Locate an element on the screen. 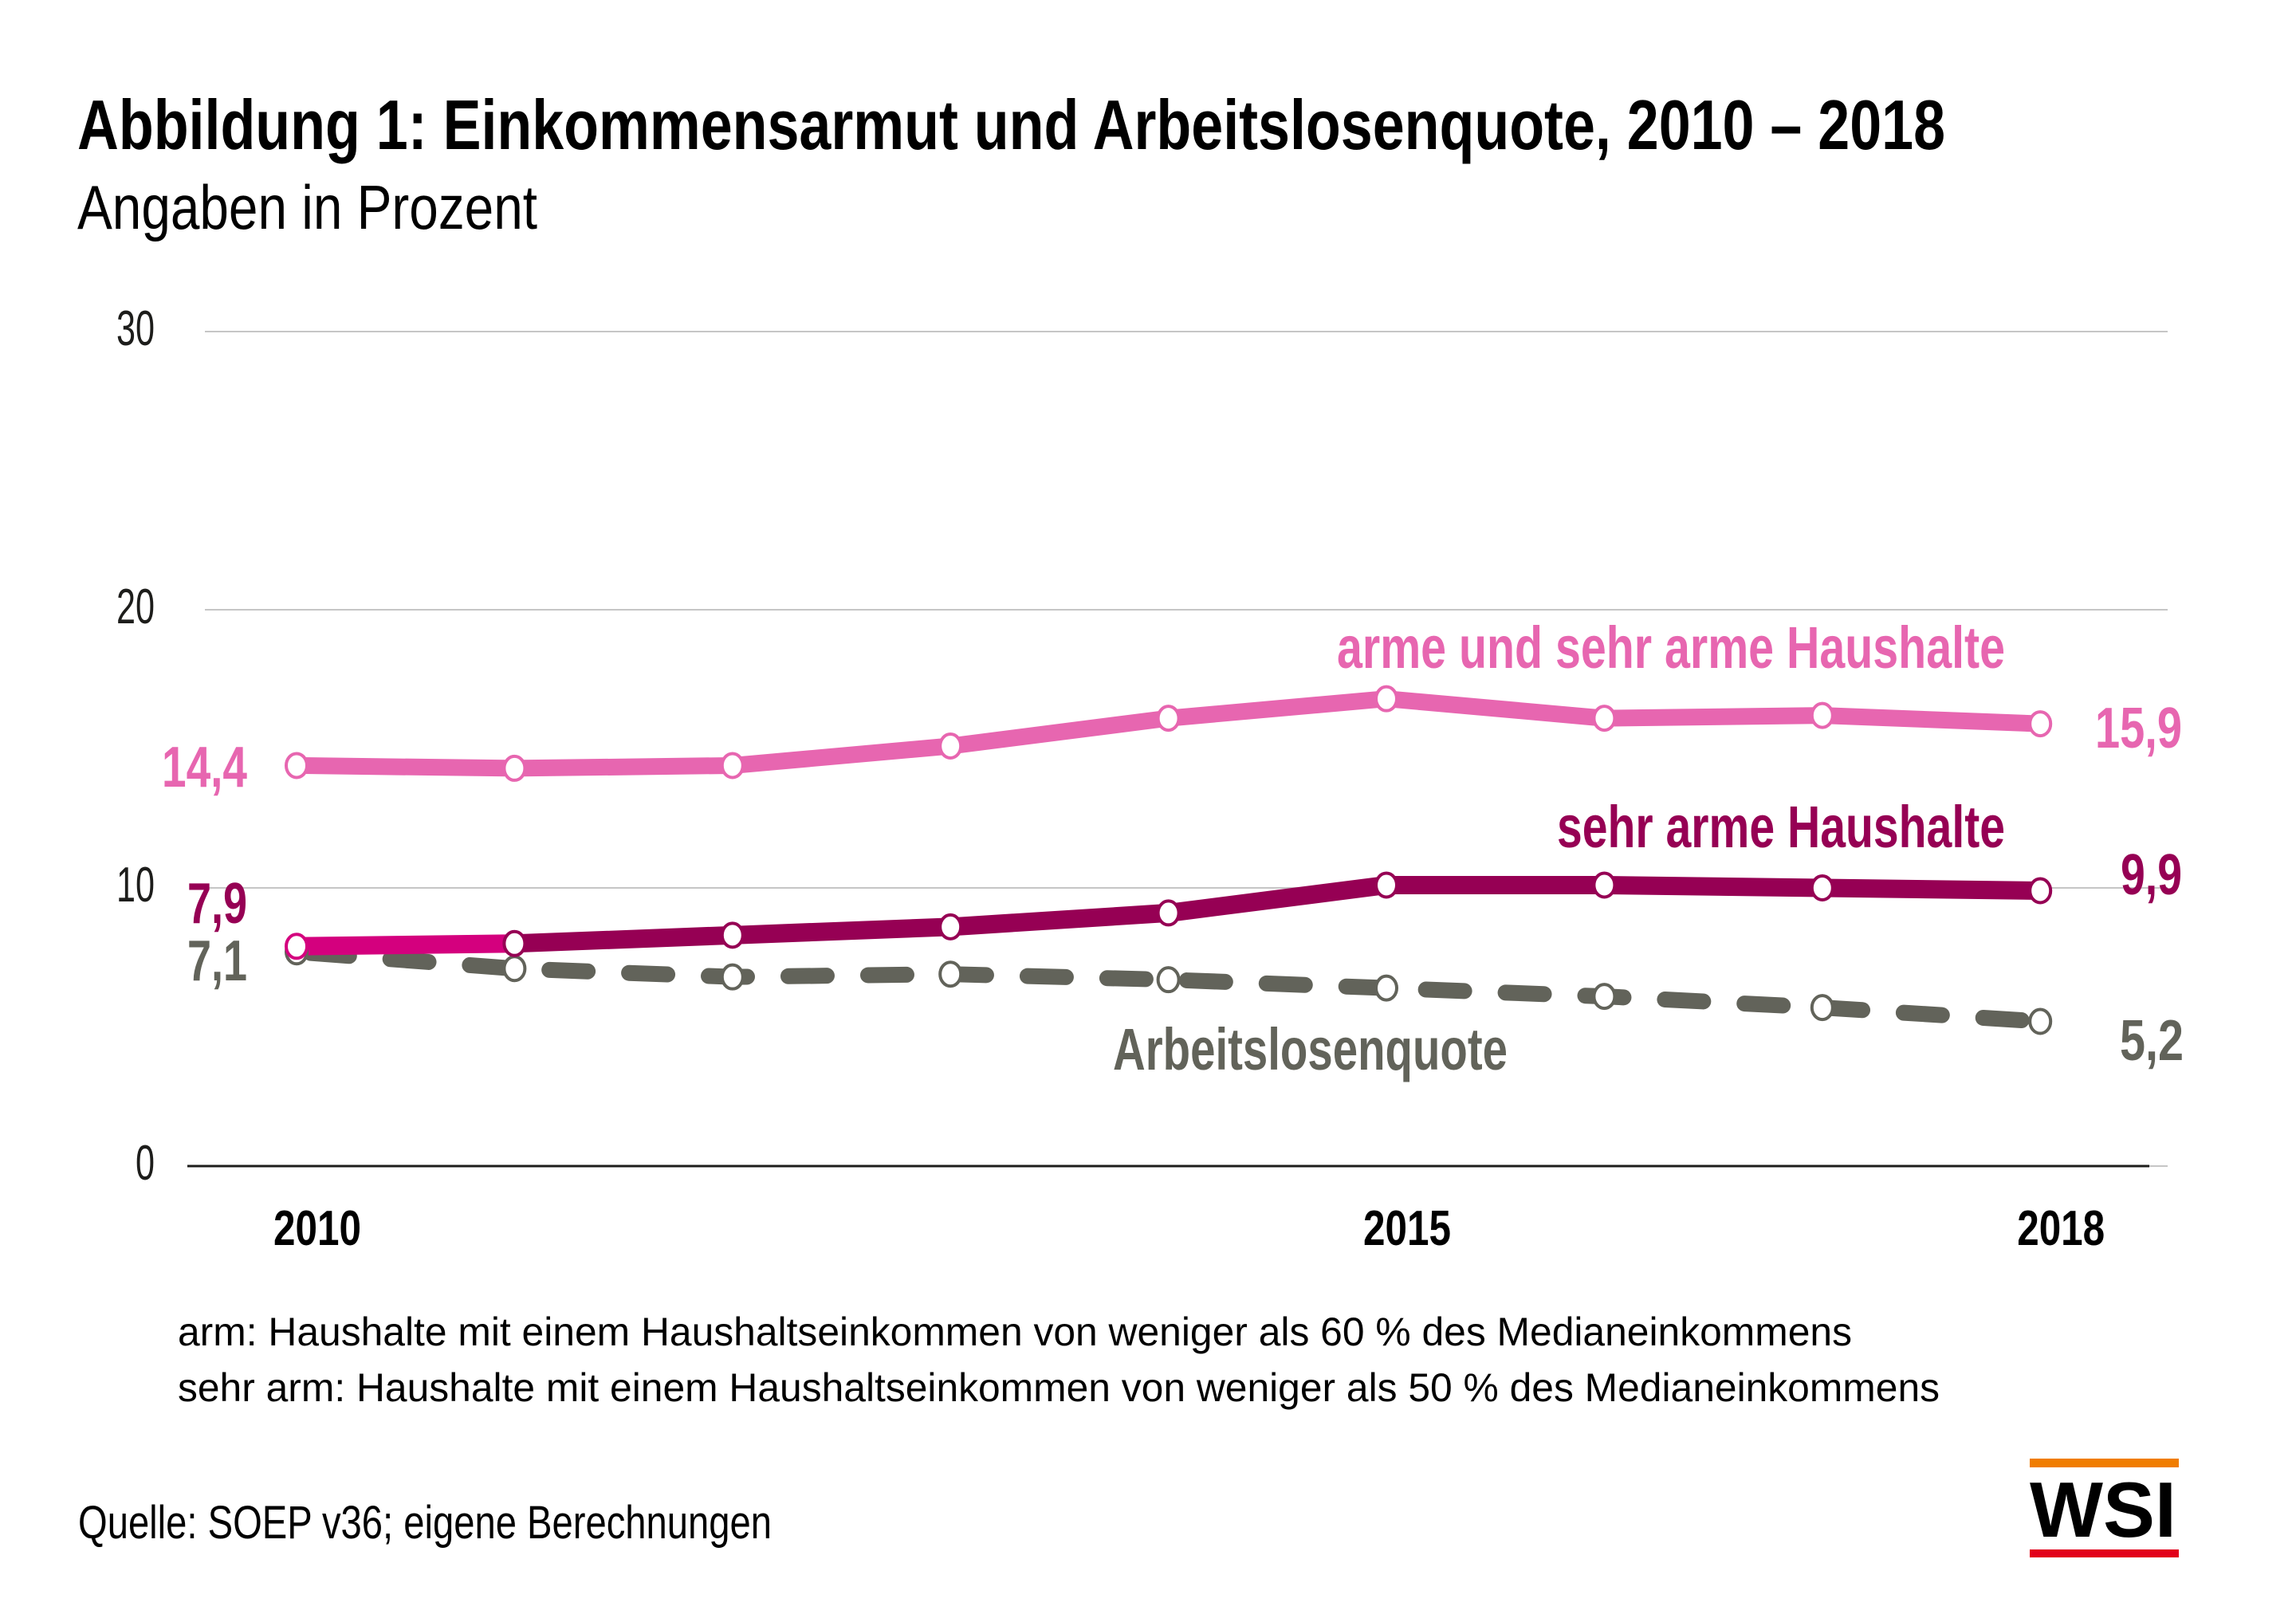 This screenshot has width=2296, height=1618. data-point-sehr-arme-haushalte-2012 is located at coordinates (732, 935).